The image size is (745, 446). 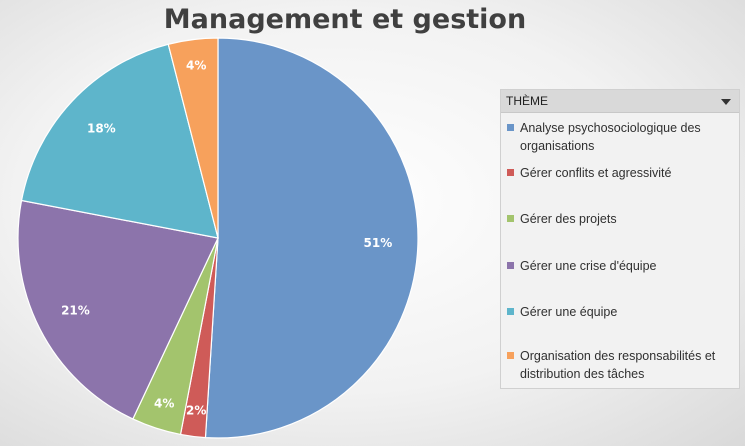 I want to click on legend-label: Gérer une crise d'équipe, so click(x=588, y=266).